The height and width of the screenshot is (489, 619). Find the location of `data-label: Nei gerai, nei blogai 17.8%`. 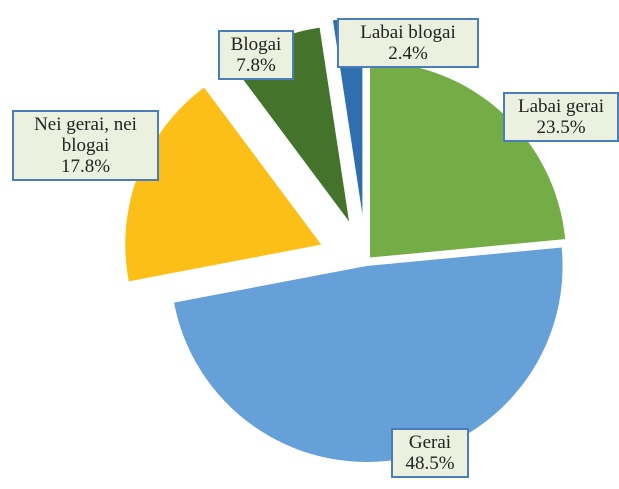

data-label: Nei gerai, nei blogai 17.8% is located at coordinates (85, 145).